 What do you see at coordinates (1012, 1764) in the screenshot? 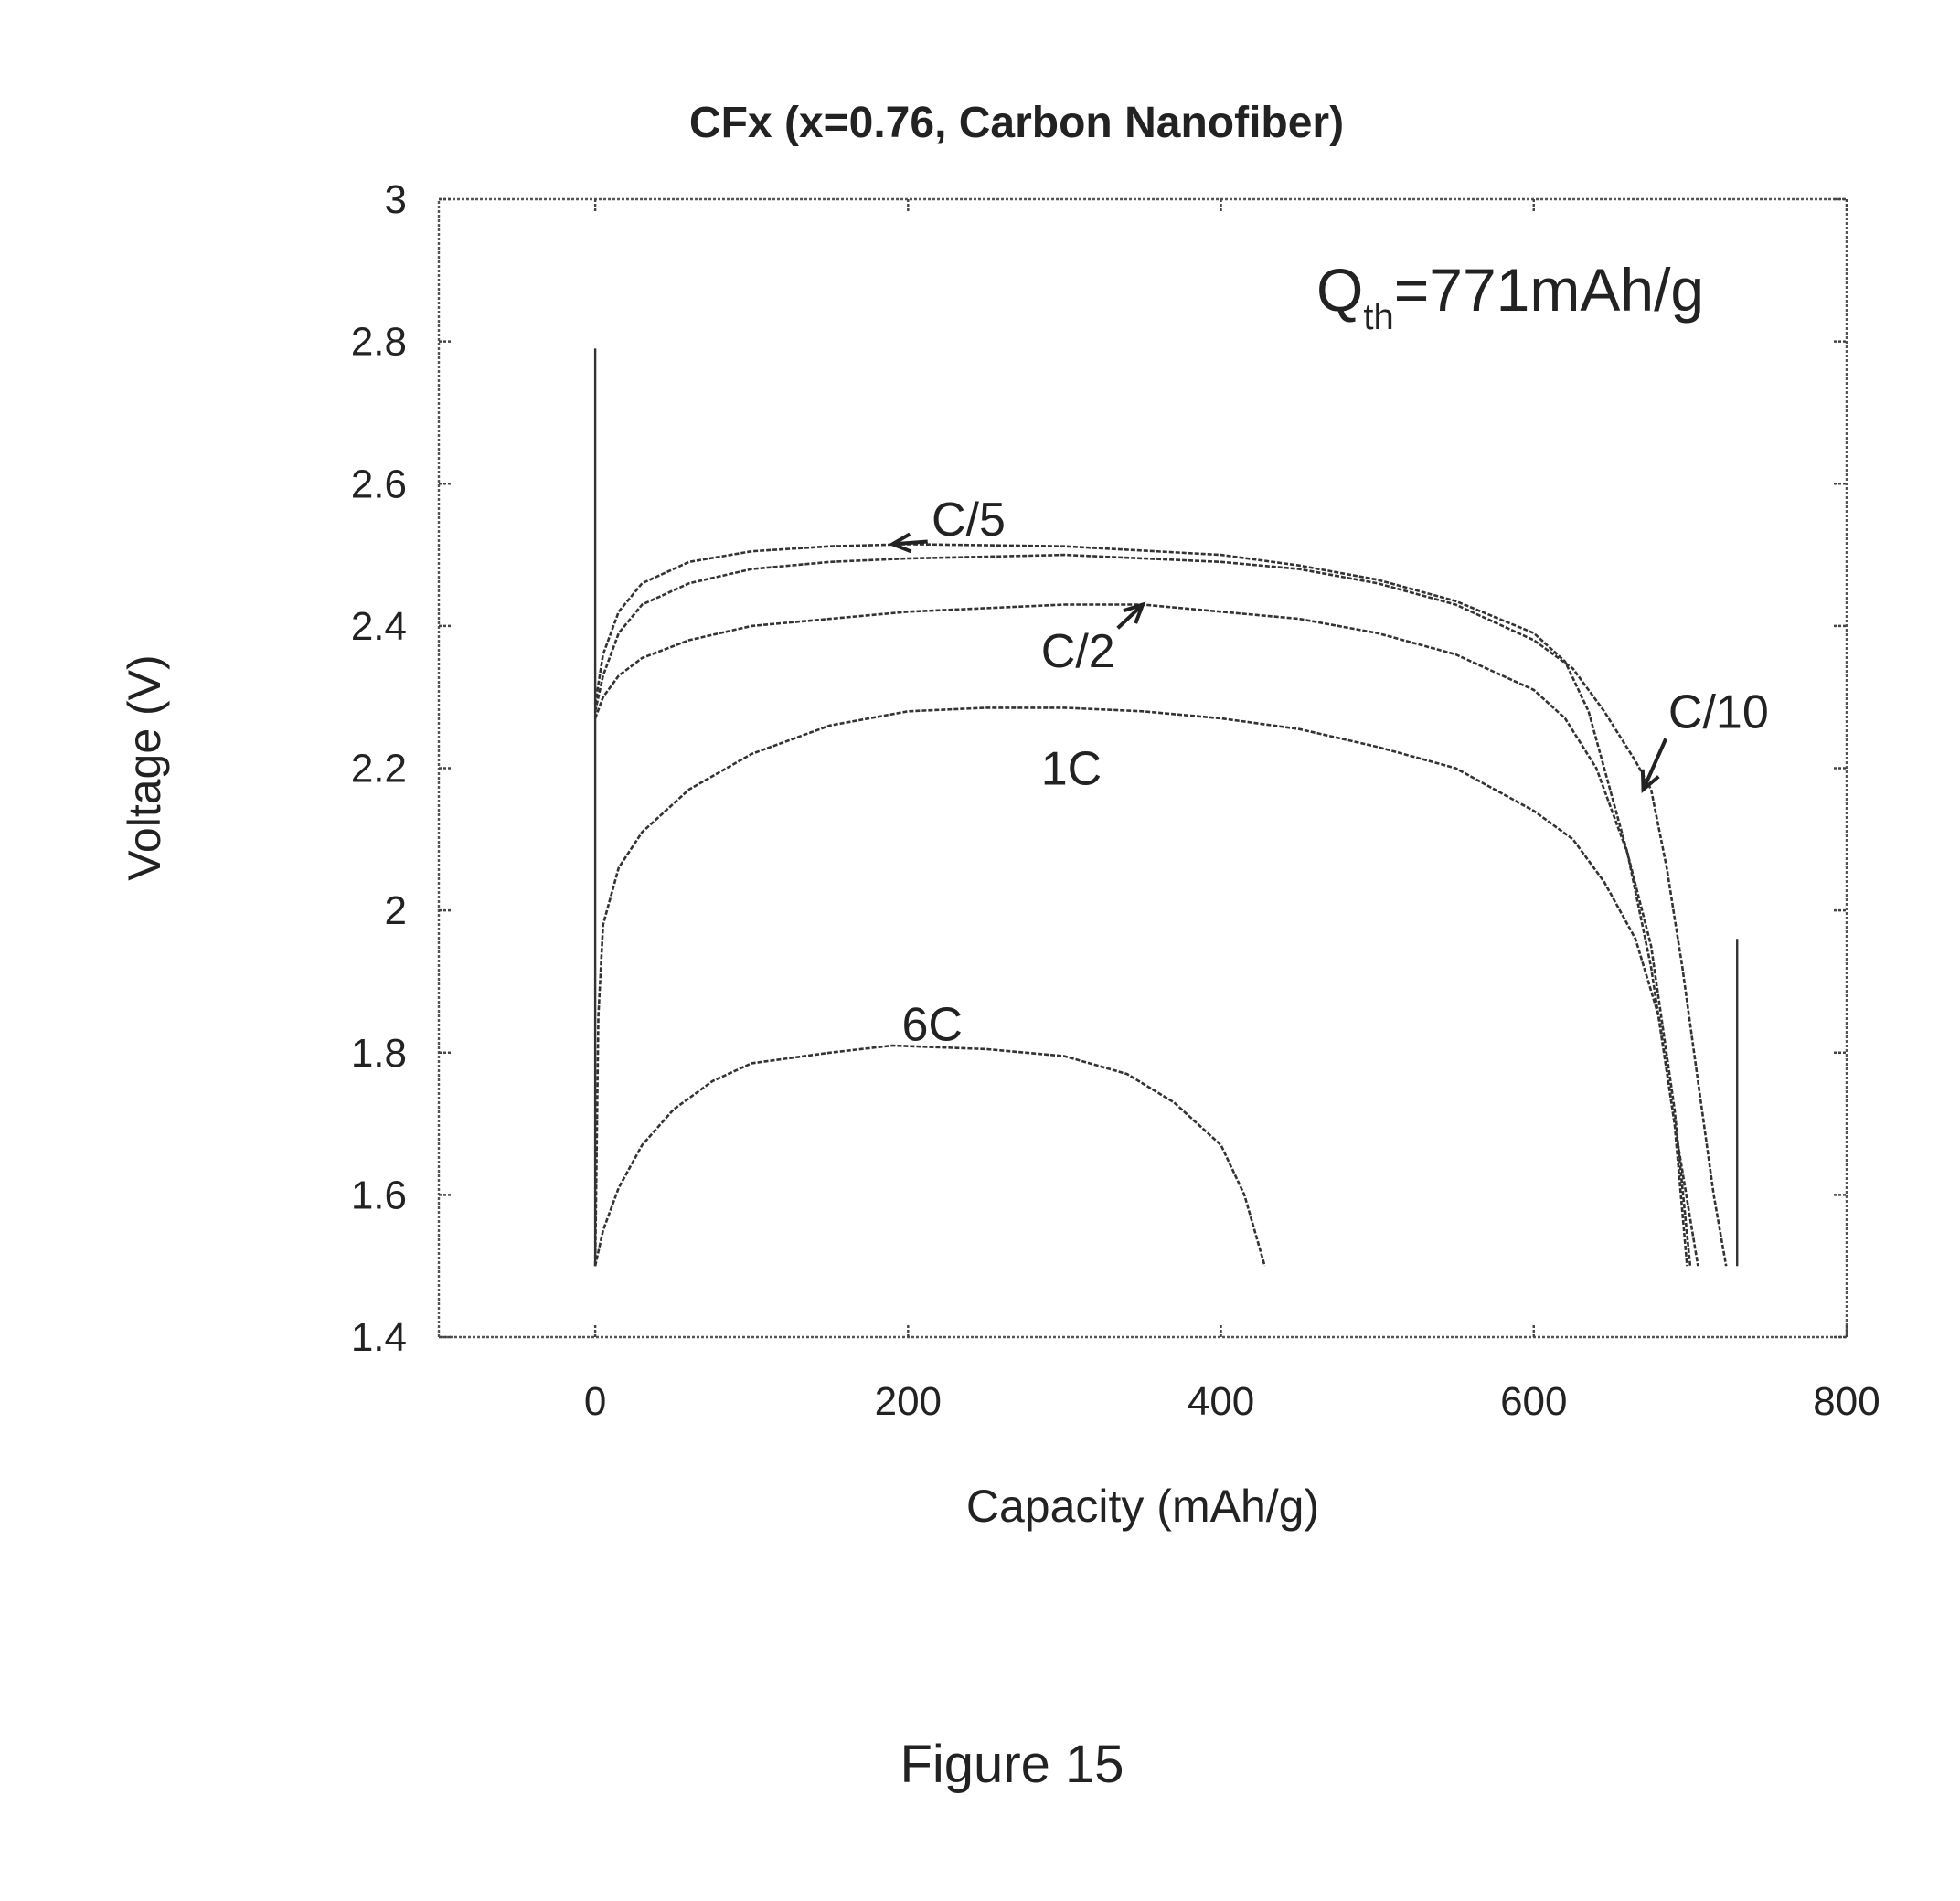
I see `figure-caption: Figure 15` at bounding box center [1012, 1764].